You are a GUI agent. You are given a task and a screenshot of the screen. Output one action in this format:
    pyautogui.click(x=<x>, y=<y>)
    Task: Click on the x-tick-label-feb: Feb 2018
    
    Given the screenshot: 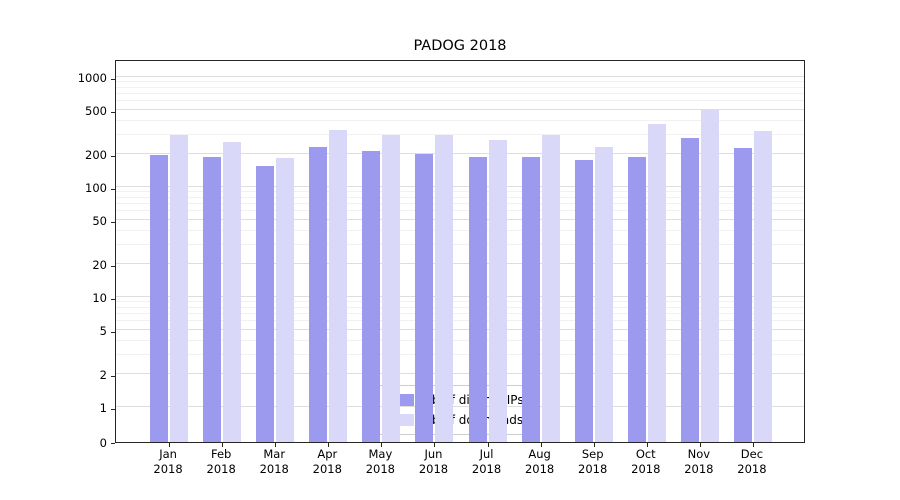 What is the action you would take?
    pyautogui.click(x=221, y=462)
    